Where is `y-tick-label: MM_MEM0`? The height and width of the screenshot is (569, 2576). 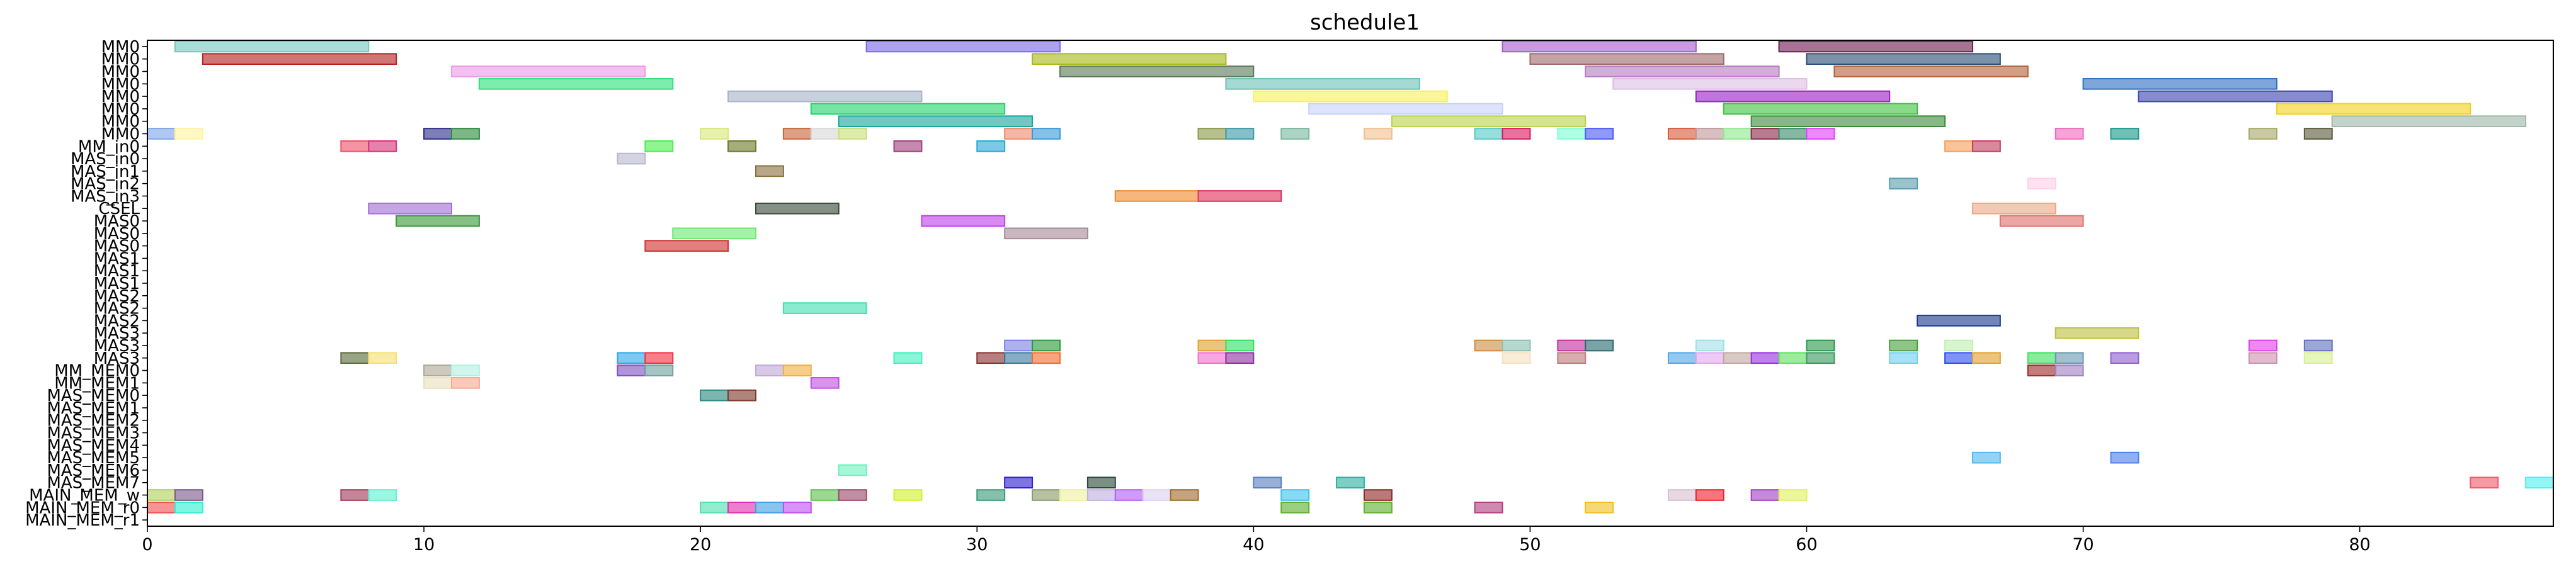 y-tick-label: MM_MEM0 is located at coordinates (97, 371).